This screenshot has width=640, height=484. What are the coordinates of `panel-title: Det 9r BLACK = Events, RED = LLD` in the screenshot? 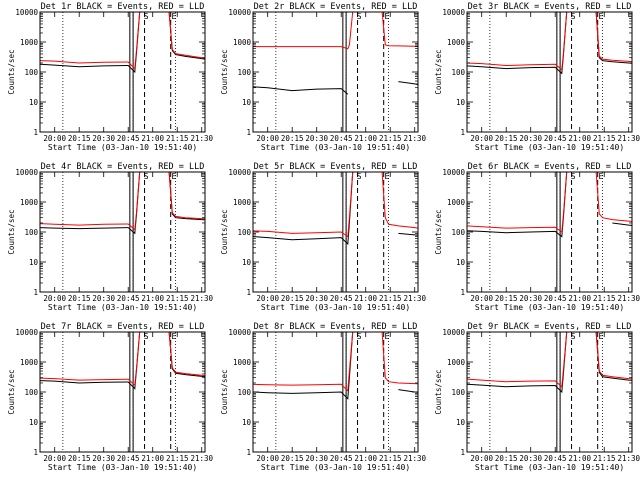 It's located at (550, 327).